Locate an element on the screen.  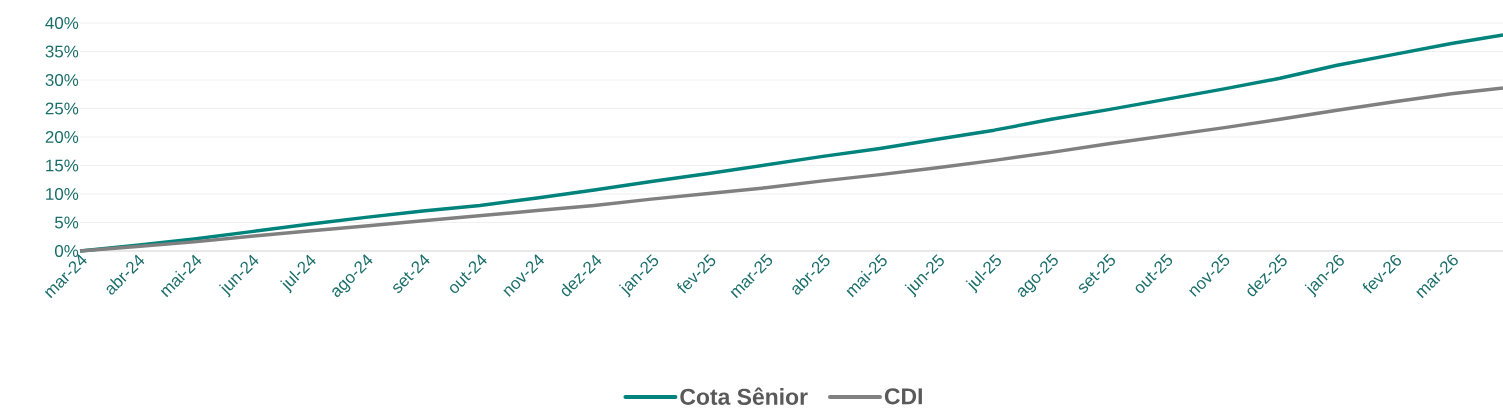
y-tick-label: 30% is located at coordinates (62, 80).